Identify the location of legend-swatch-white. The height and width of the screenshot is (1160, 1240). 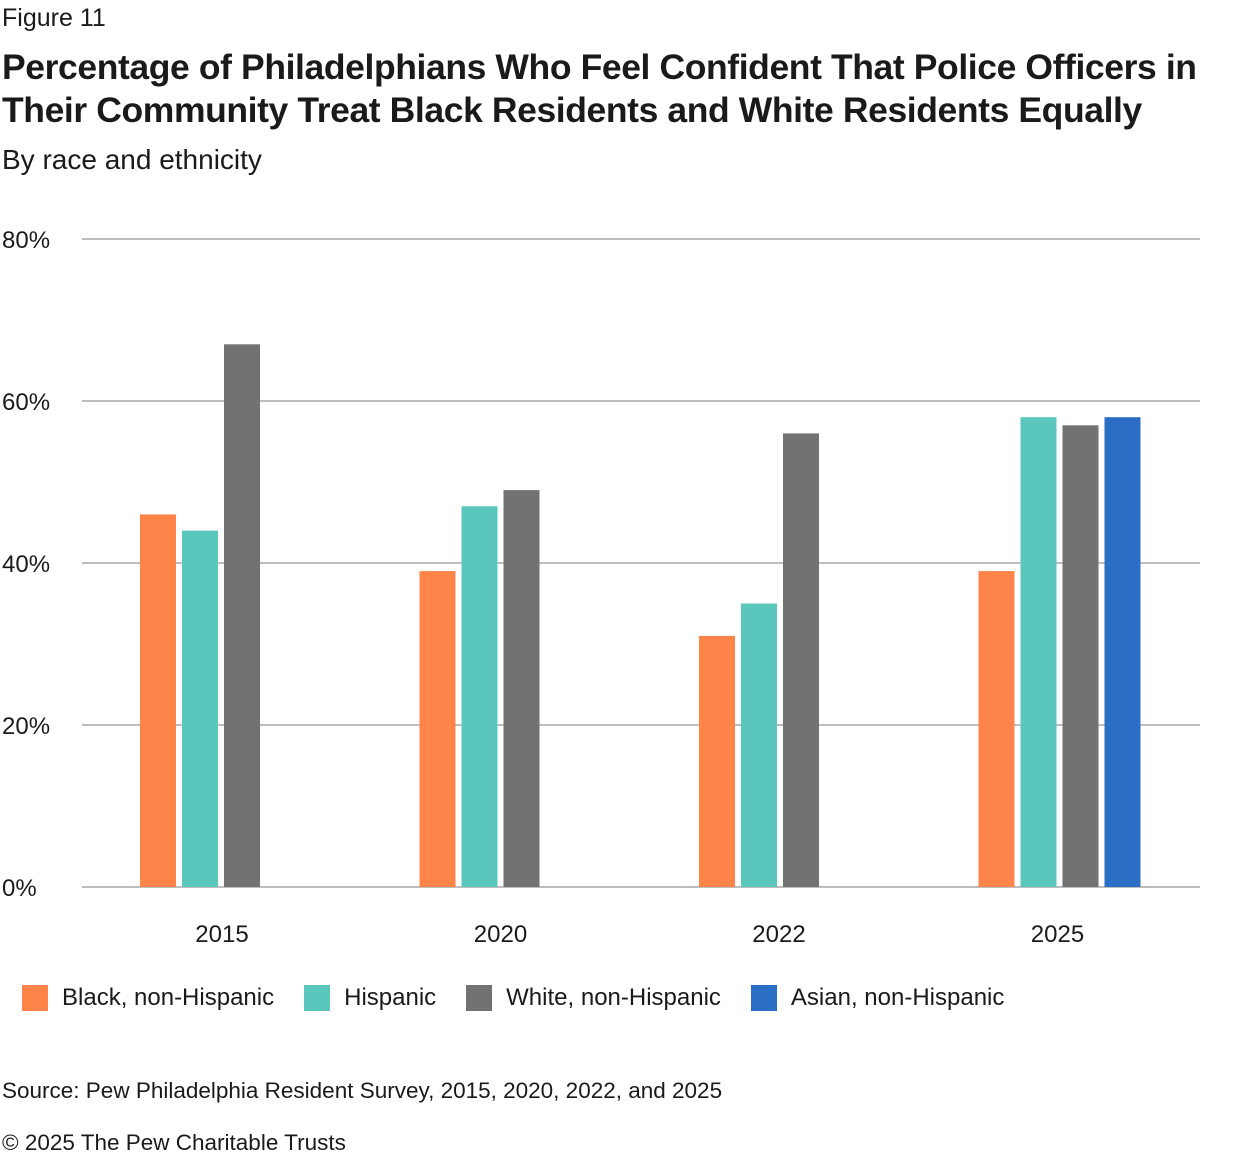
(479, 998).